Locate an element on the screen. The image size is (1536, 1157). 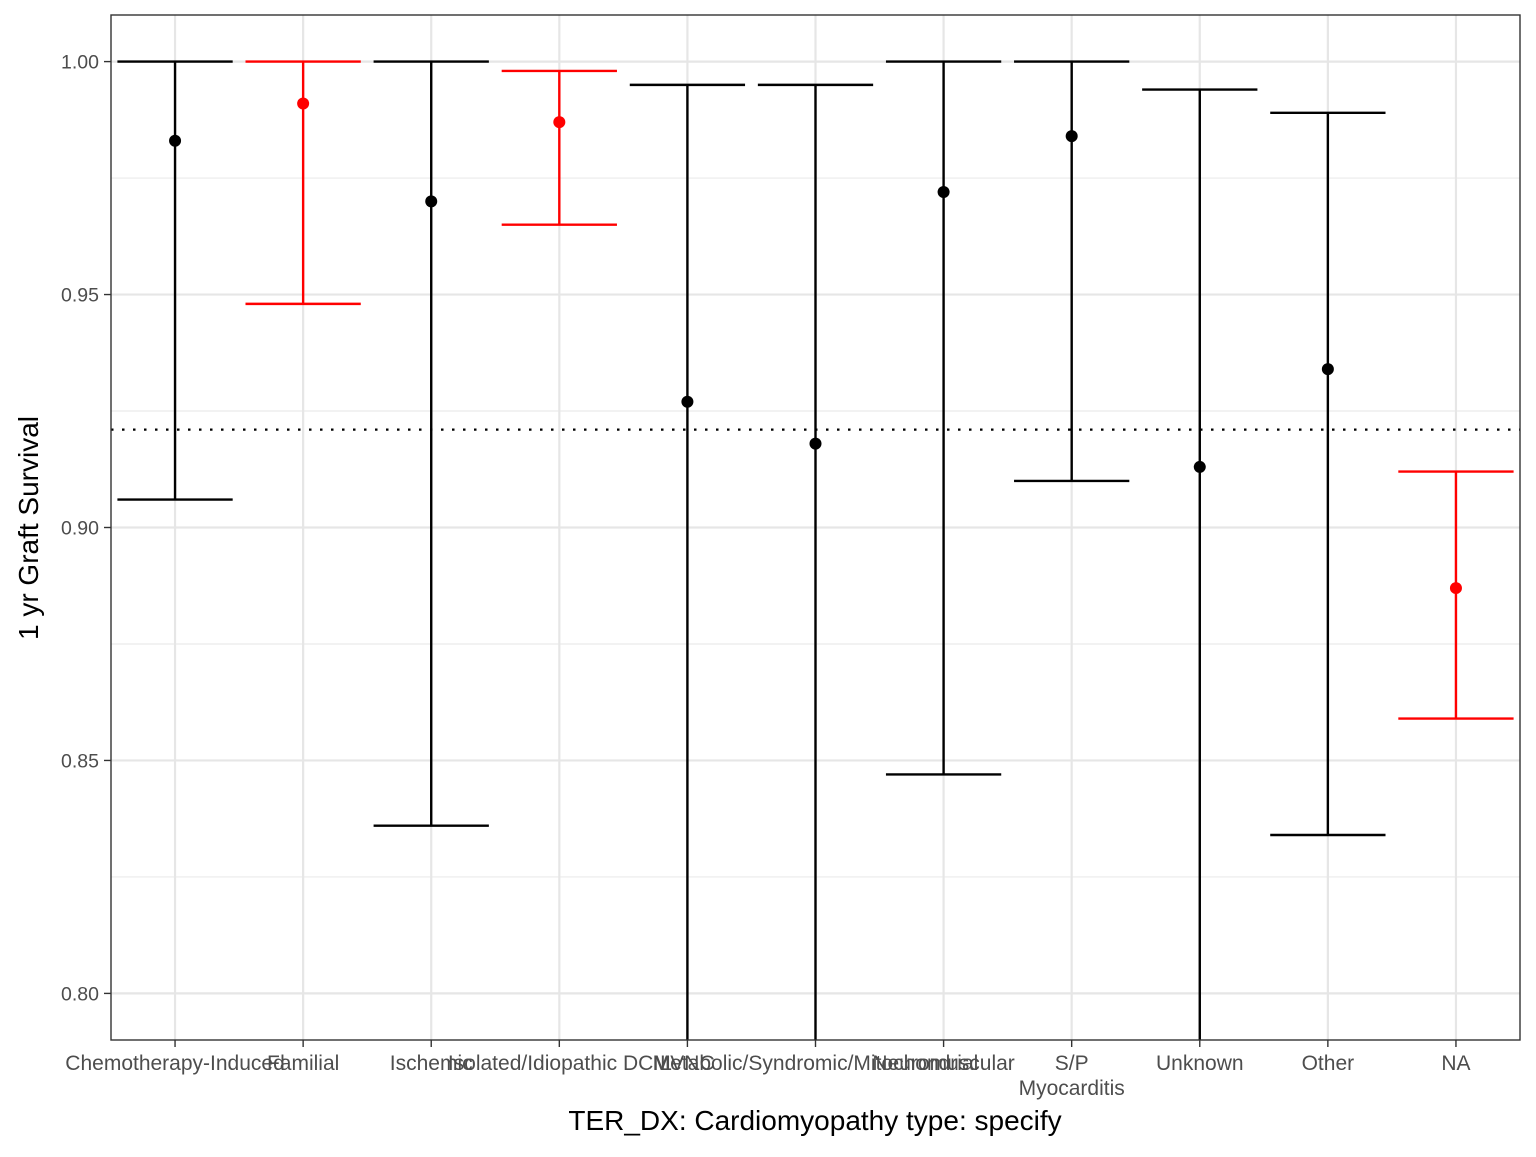
x-tick-label: Neuromuscular is located at coordinates (943, 1063).